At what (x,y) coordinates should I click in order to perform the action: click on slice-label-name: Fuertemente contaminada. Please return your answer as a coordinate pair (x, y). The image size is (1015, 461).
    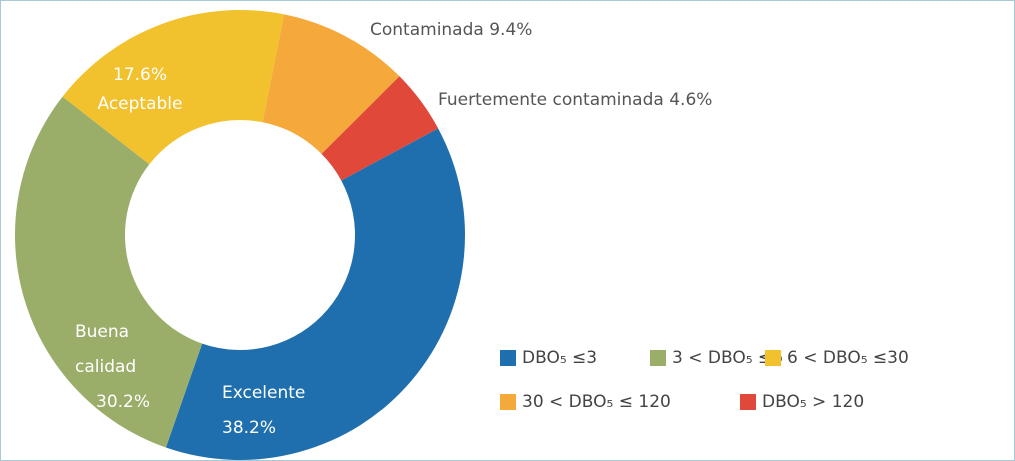
    Looking at the image, I should click on (551, 100).